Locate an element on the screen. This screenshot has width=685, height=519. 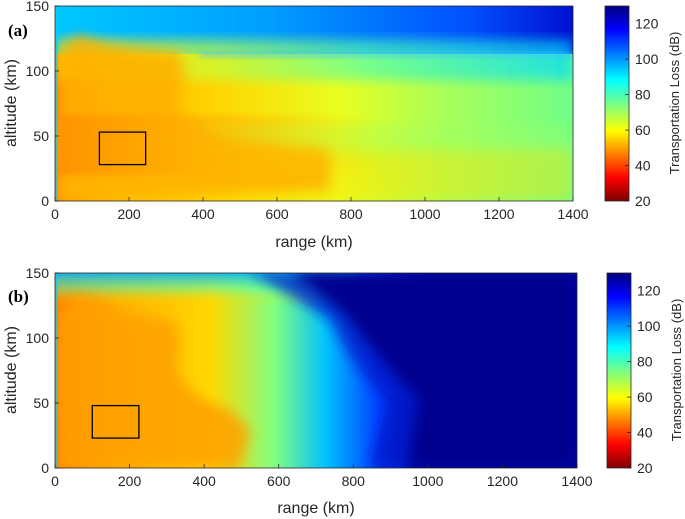
panel-b-colorbar-tick-label: 80 is located at coordinates (645, 362).